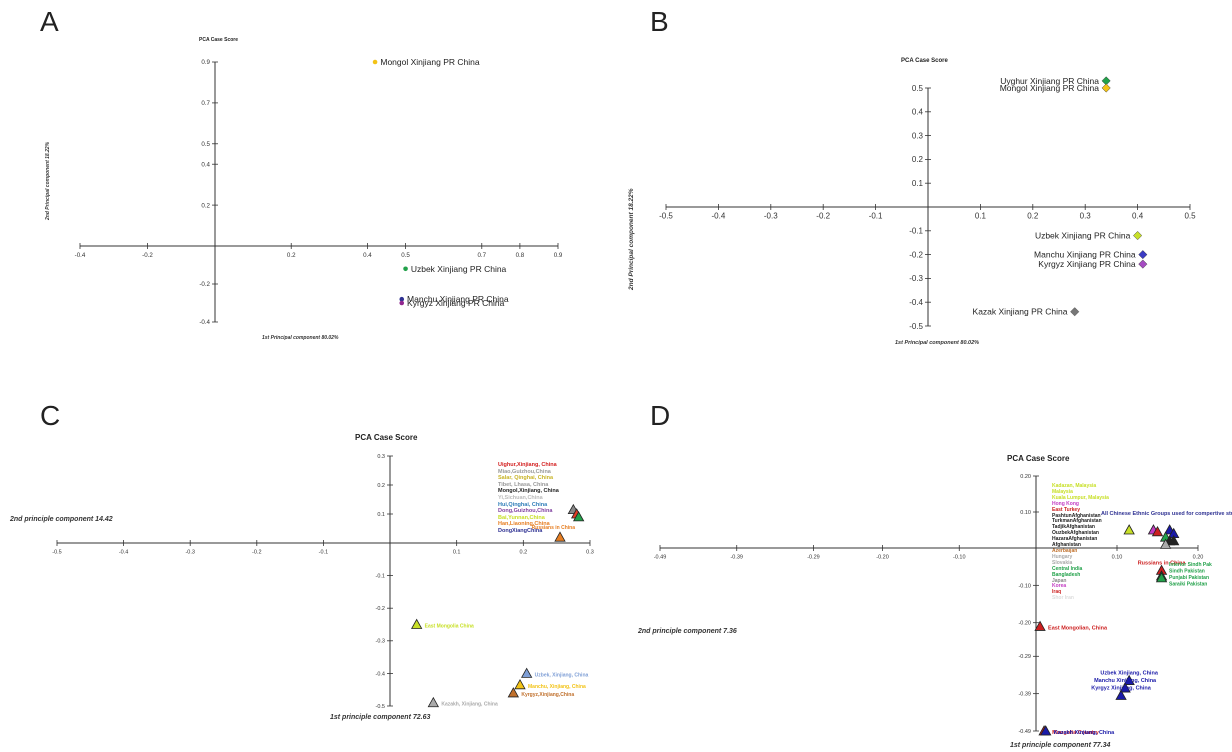 This screenshot has height=752, width=1232. What do you see at coordinates (1038, 458) in the screenshot?
I see `panel-d-title: PCA Case Score` at bounding box center [1038, 458].